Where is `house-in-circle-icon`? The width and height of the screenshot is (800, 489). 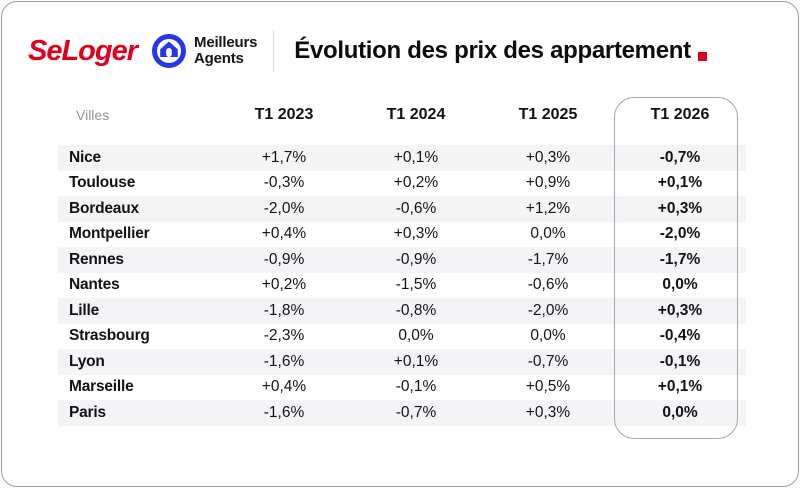 house-in-circle-icon is located at coordinates (169, 51).